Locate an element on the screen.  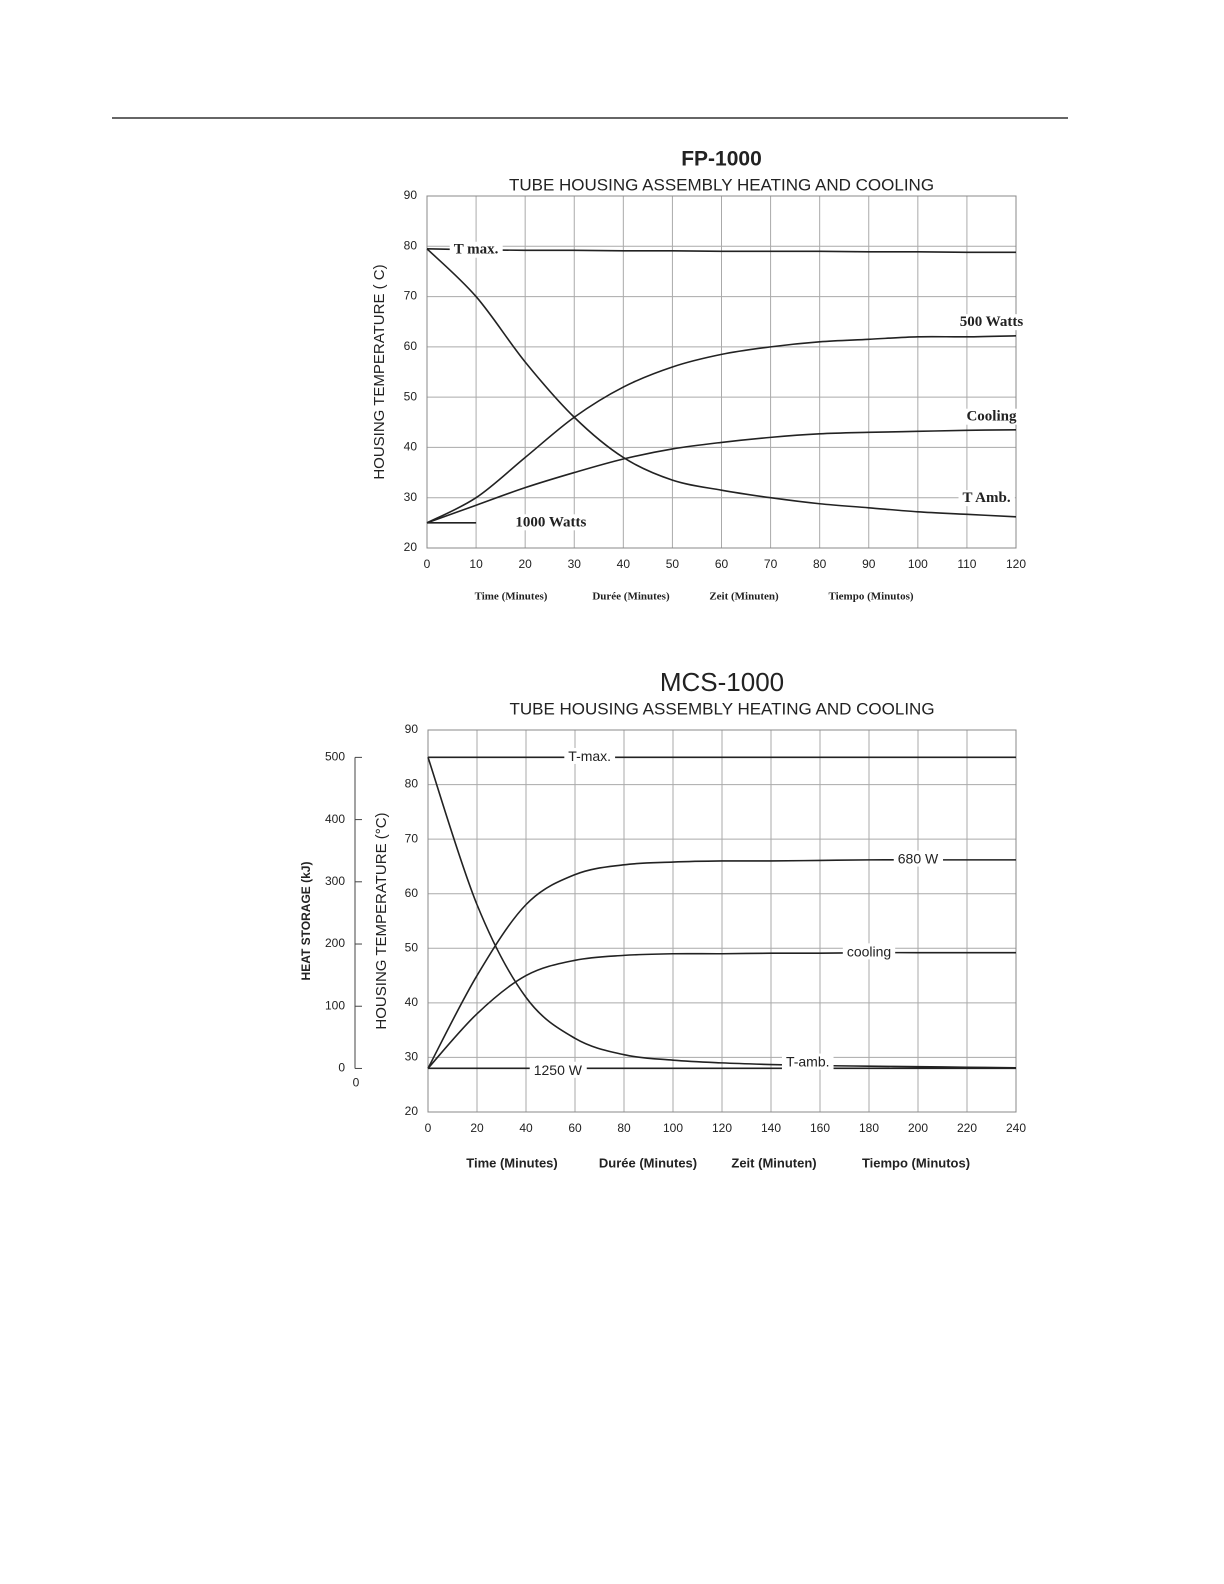
x-tick-label: 240 is located at coordinates (1016, 1128).